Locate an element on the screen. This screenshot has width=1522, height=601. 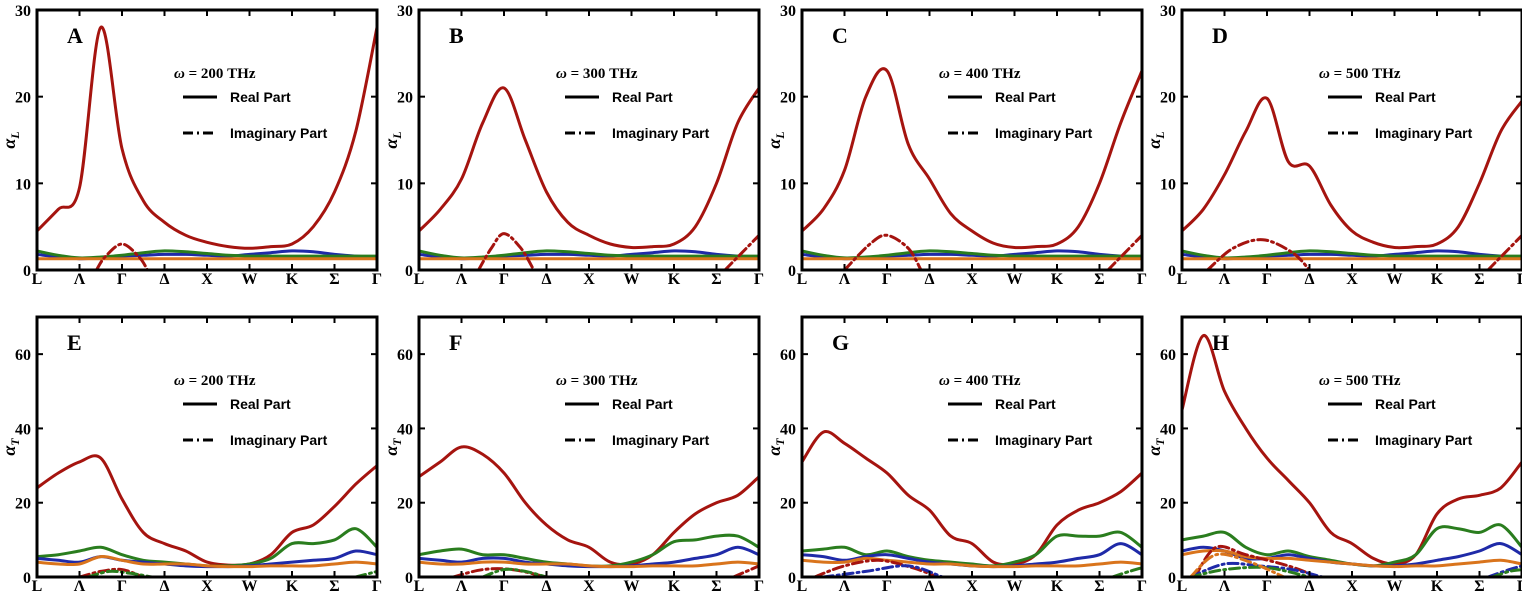
y-axis-label: αL is located at coordinates (1155, 139).